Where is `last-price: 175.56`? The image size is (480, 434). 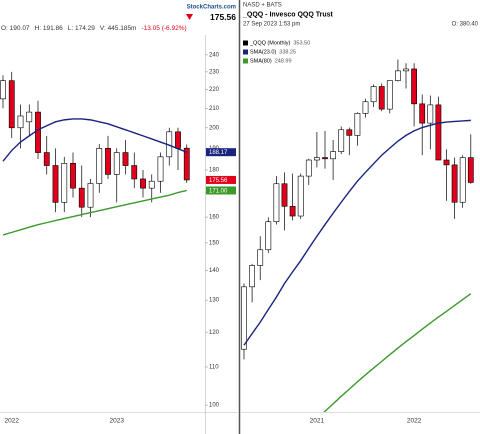
last-price: 175.56 is located at coordinates (223, 17).